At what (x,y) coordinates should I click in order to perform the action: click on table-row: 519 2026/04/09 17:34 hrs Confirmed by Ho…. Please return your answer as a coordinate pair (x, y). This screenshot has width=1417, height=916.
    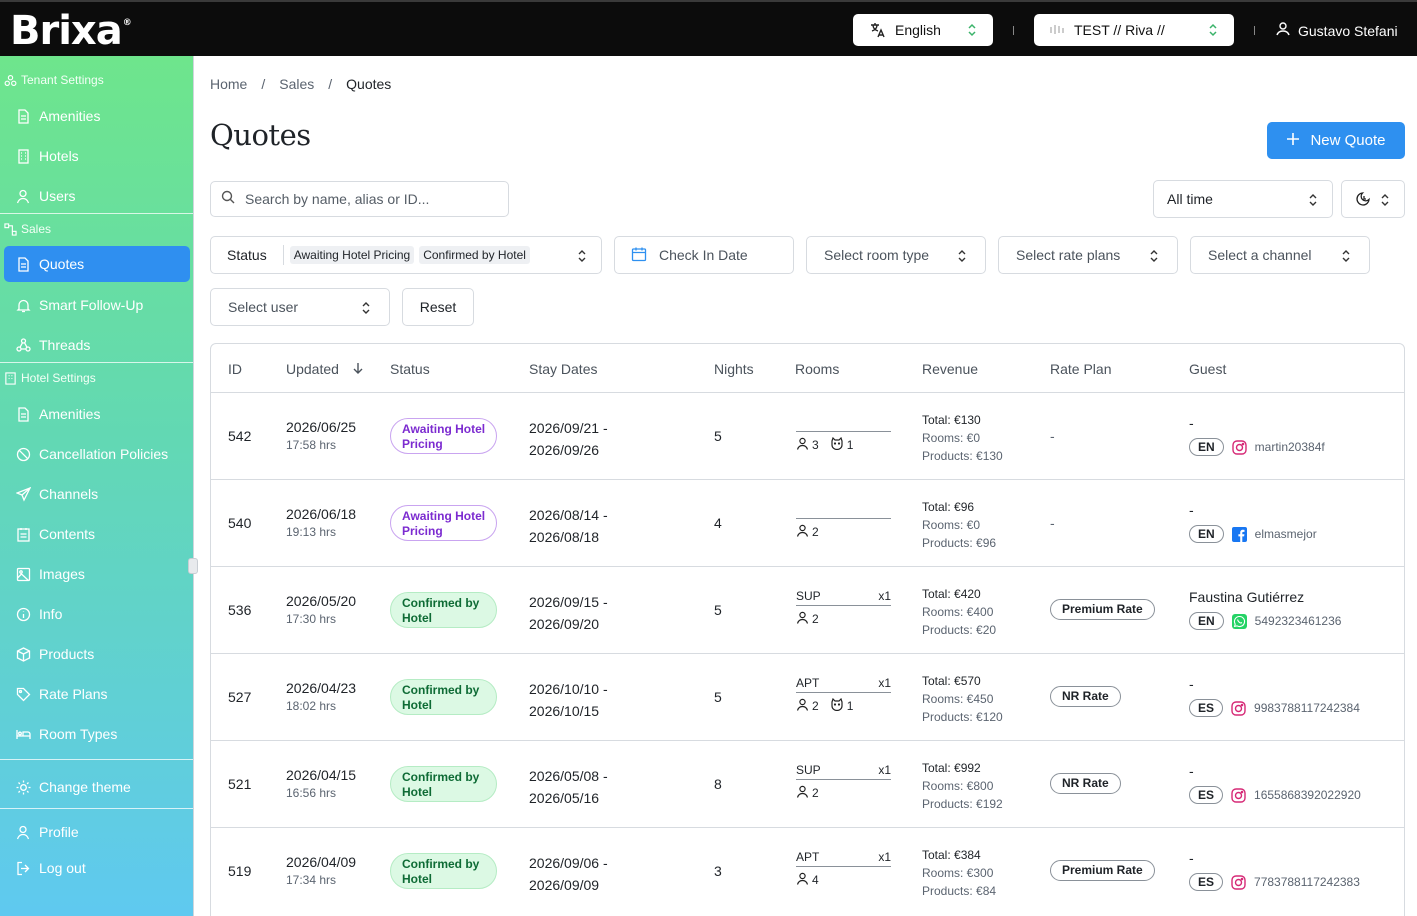
    Looking at the image, I should click on (807, 870).